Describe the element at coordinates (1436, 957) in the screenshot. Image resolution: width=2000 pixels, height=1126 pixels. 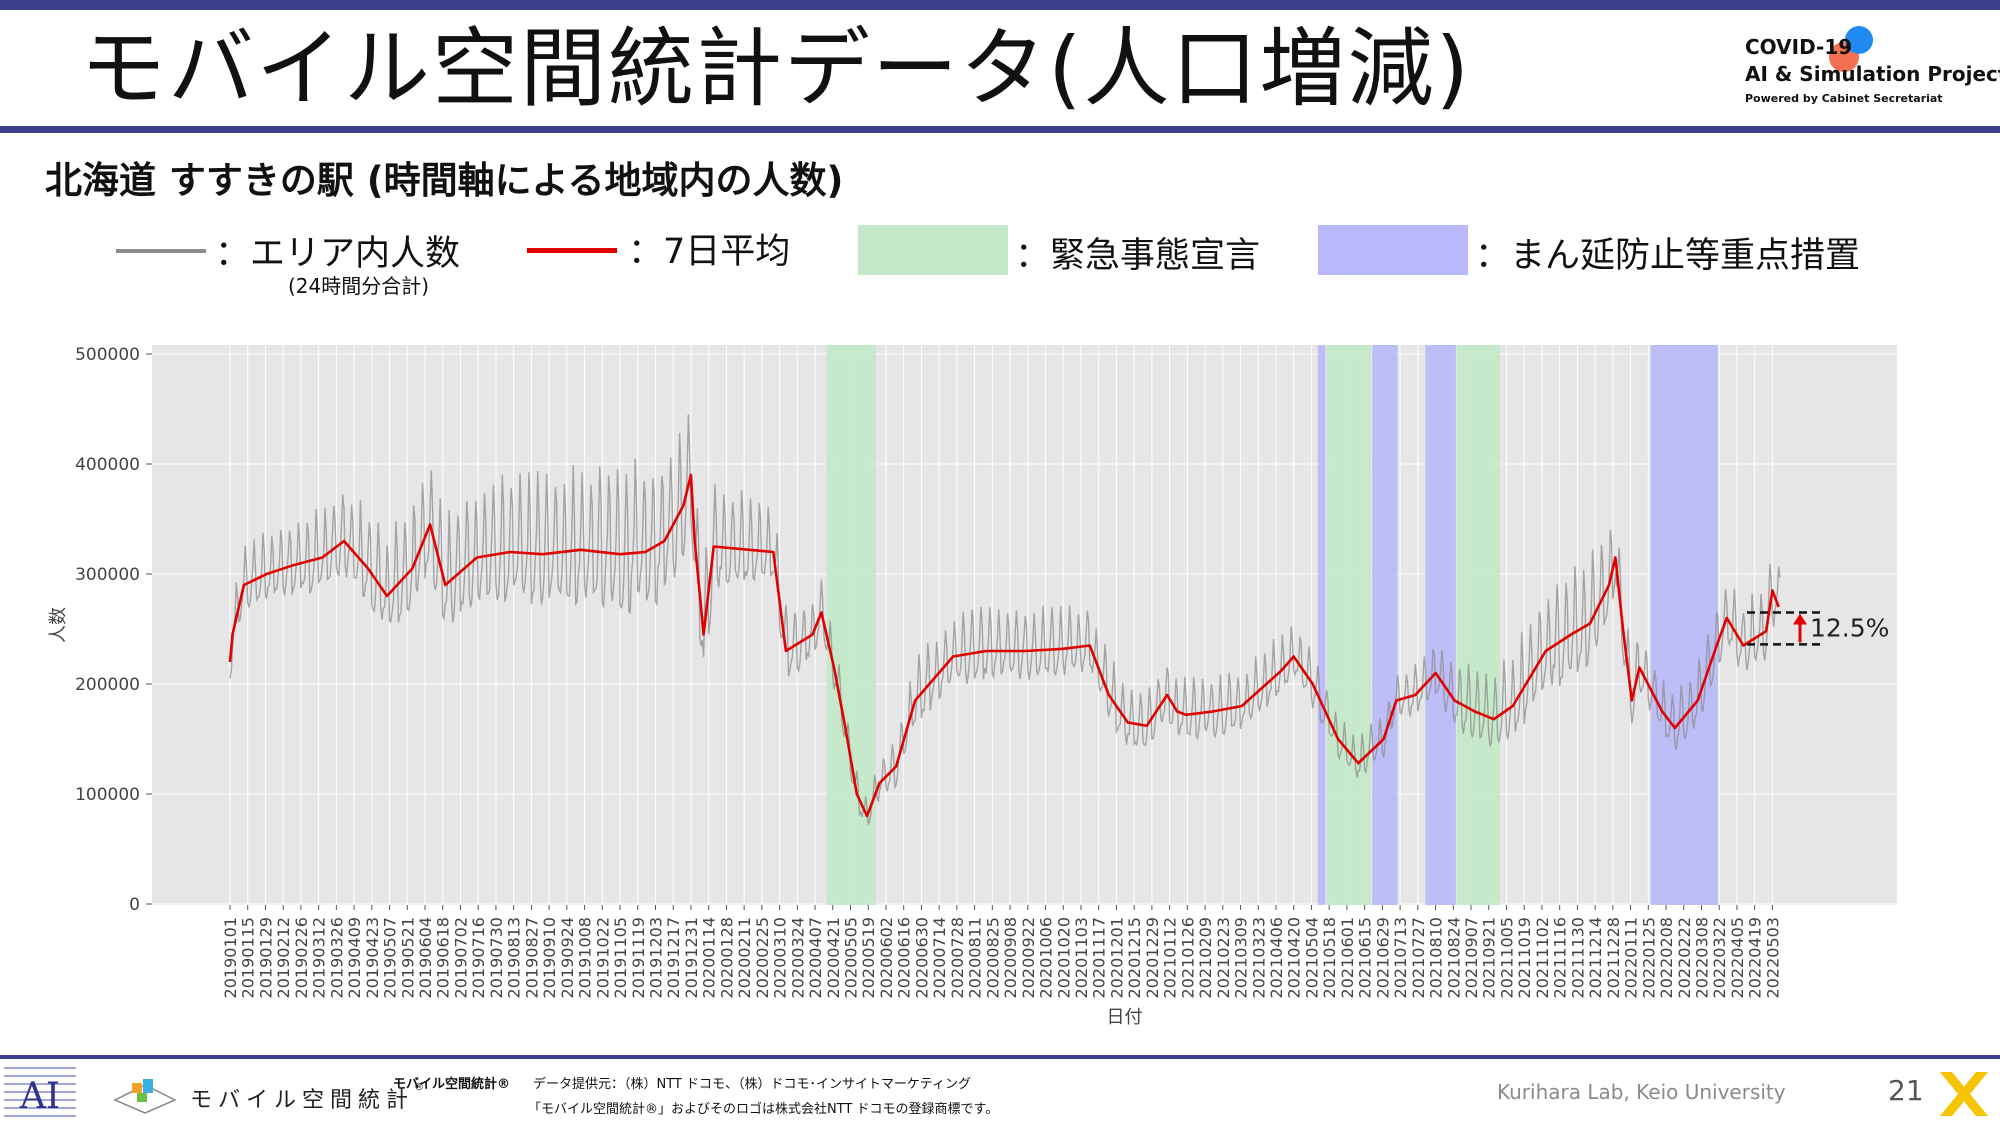
I see `x-tick-label: 20210810` at that location.